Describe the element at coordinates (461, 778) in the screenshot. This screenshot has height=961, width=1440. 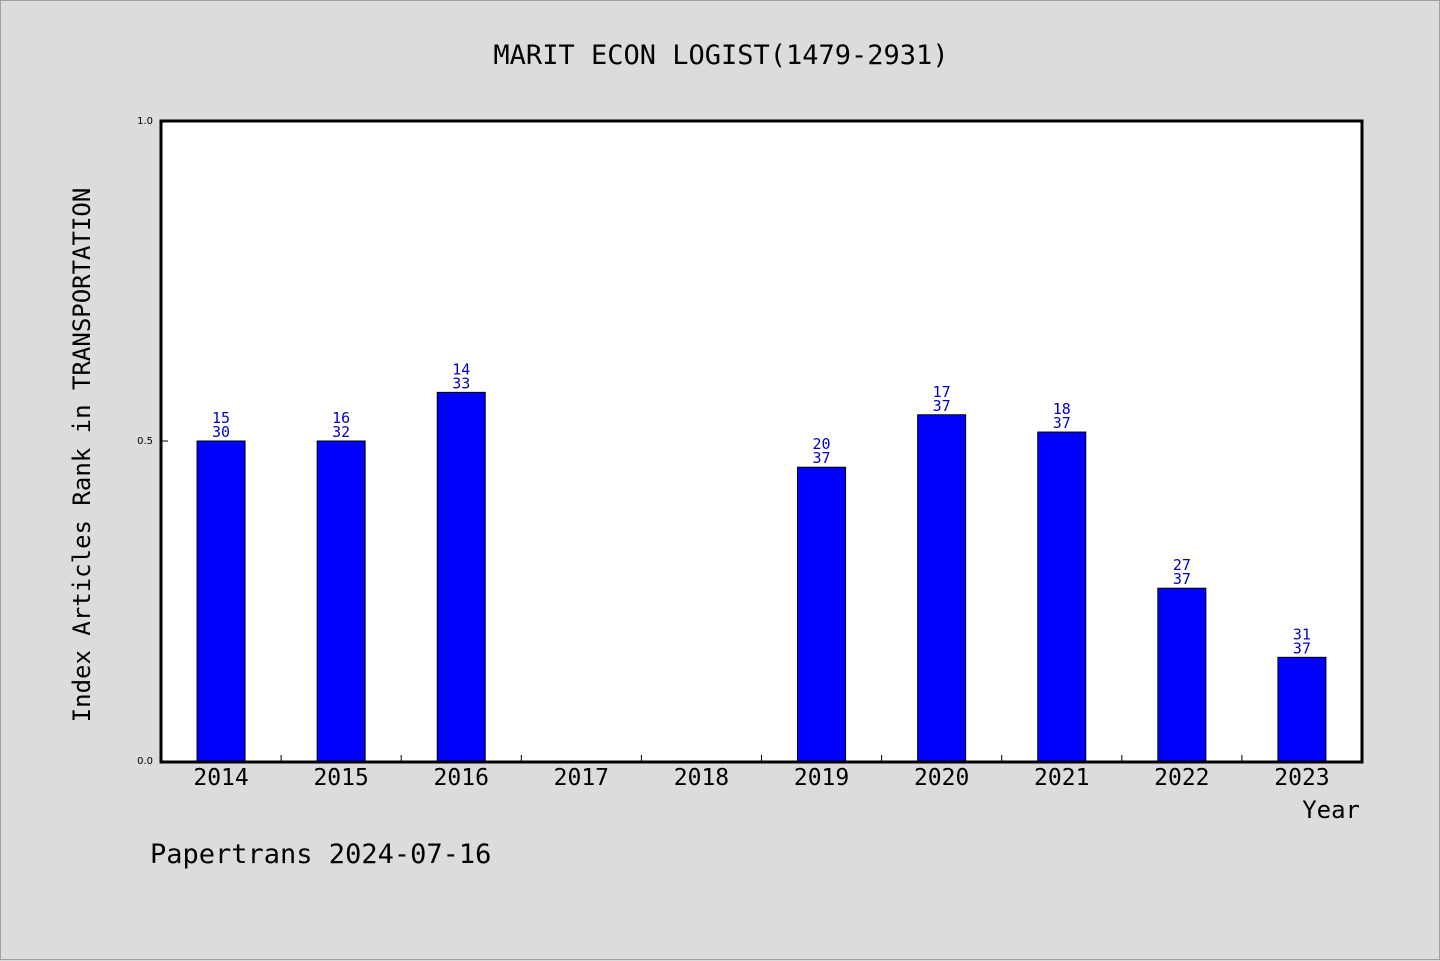
I see `x-tick-label: 2016` at that location.